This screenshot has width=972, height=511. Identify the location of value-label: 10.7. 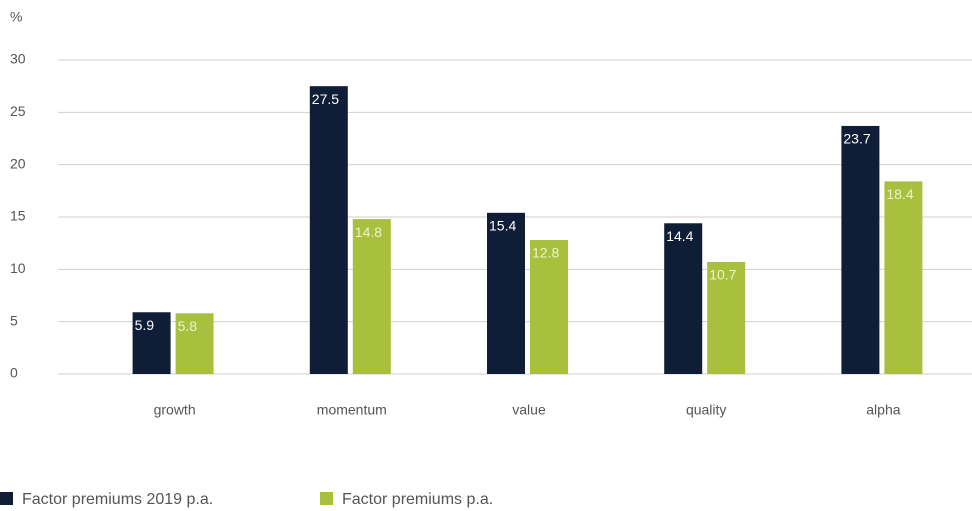
(722, 275).